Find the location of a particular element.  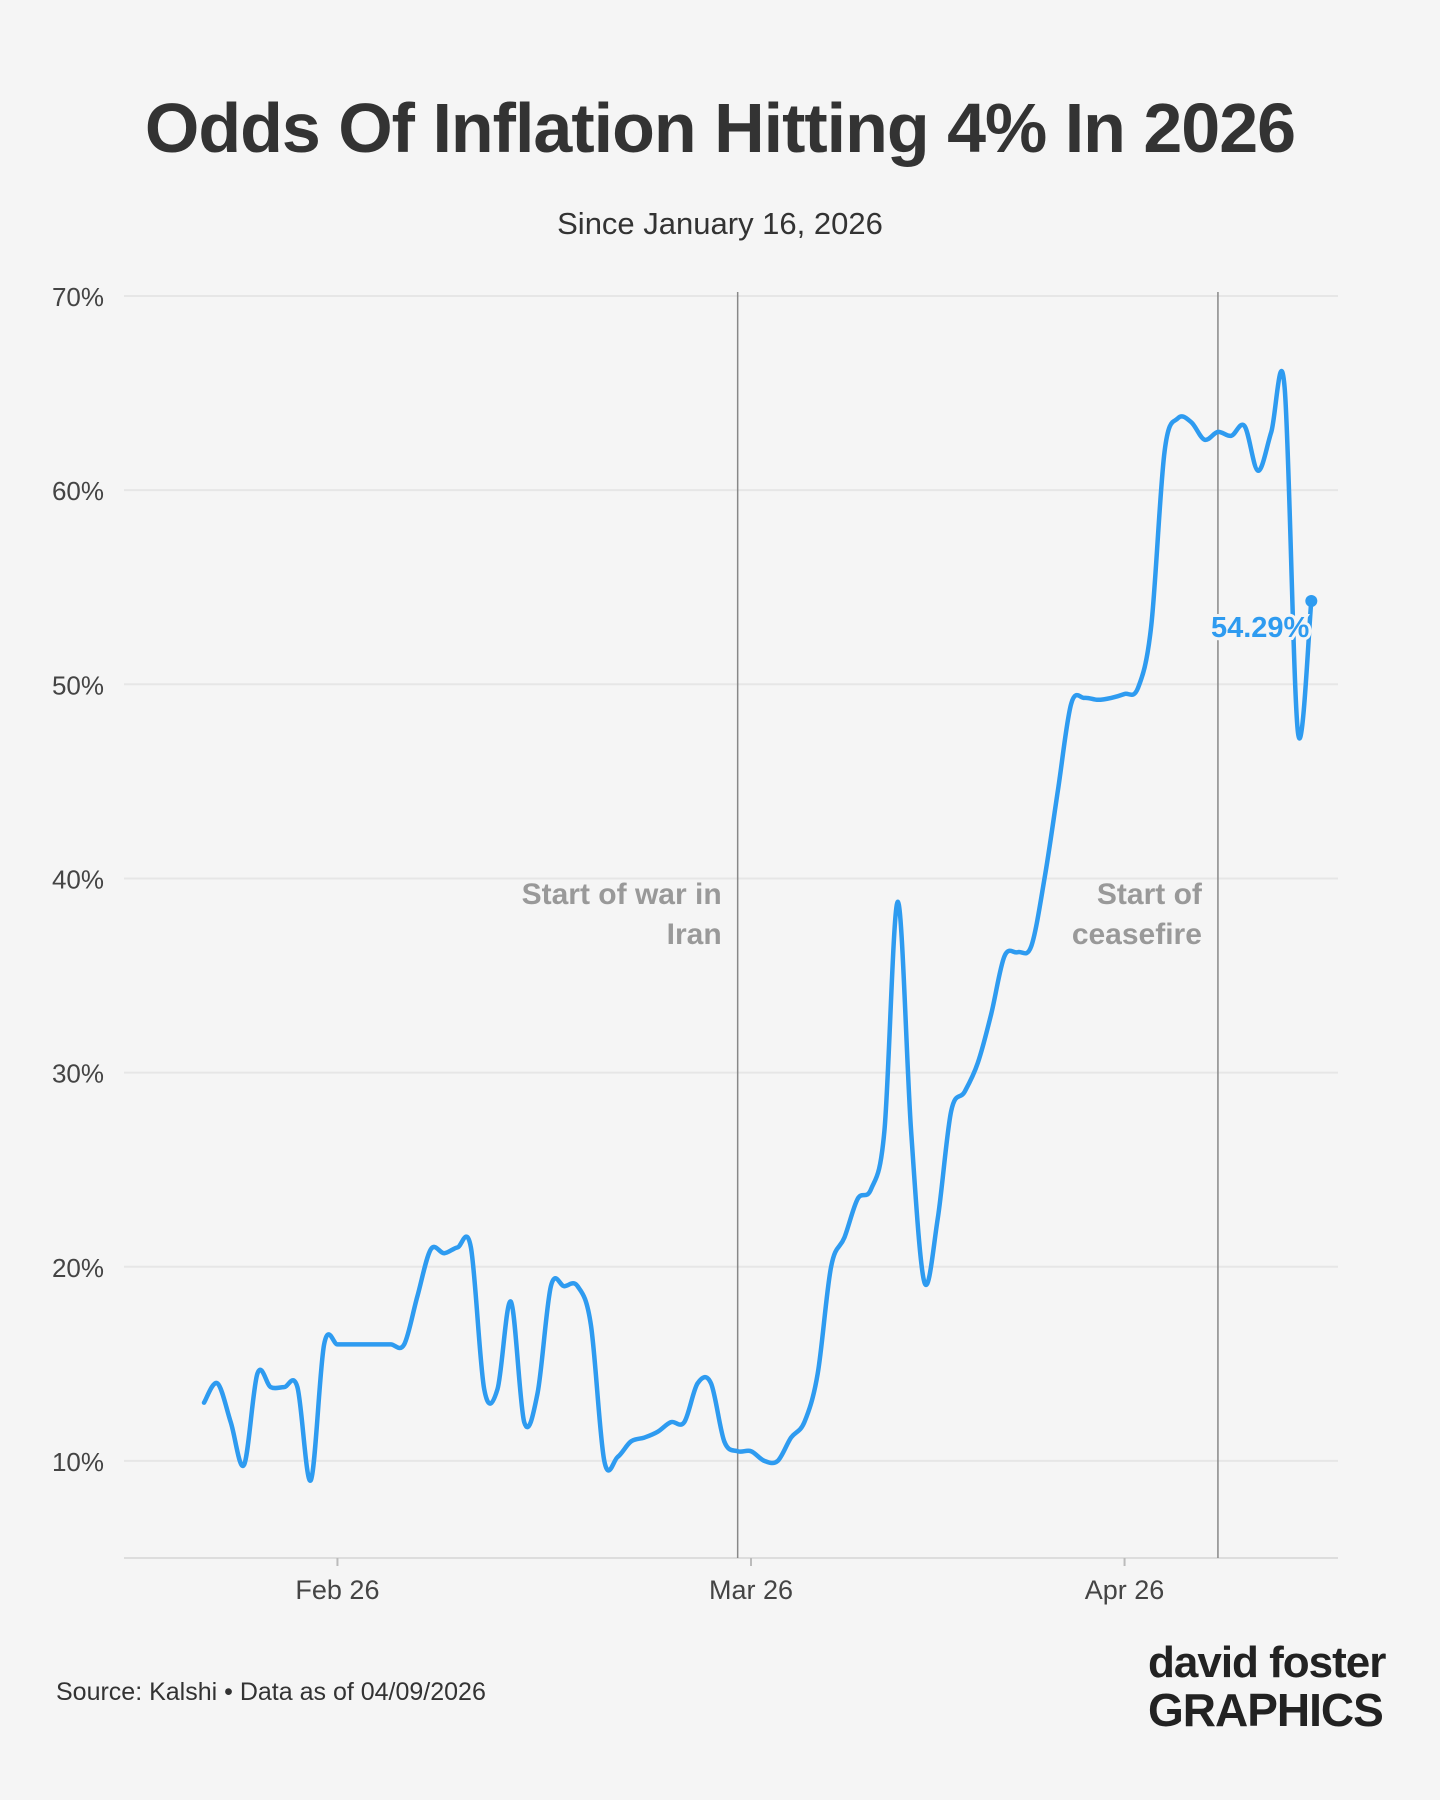

x-axis: Feb 26 Mar 26 Apr 26 is located at coordinates (731, 1581).